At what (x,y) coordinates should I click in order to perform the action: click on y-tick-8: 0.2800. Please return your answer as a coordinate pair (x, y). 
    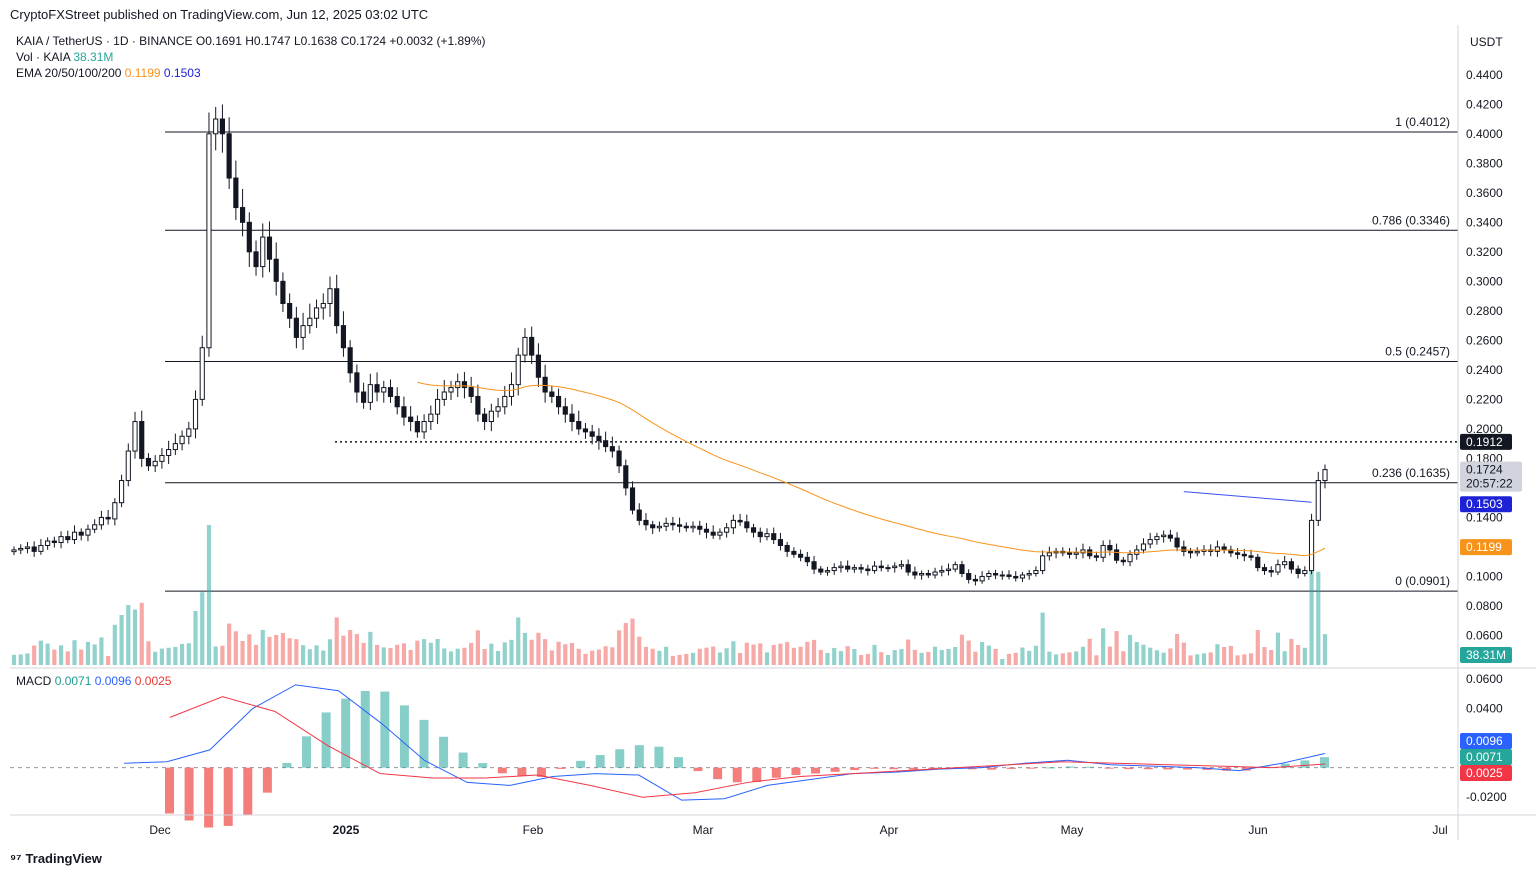
    Looking at the image, I should click on (1484, 311).